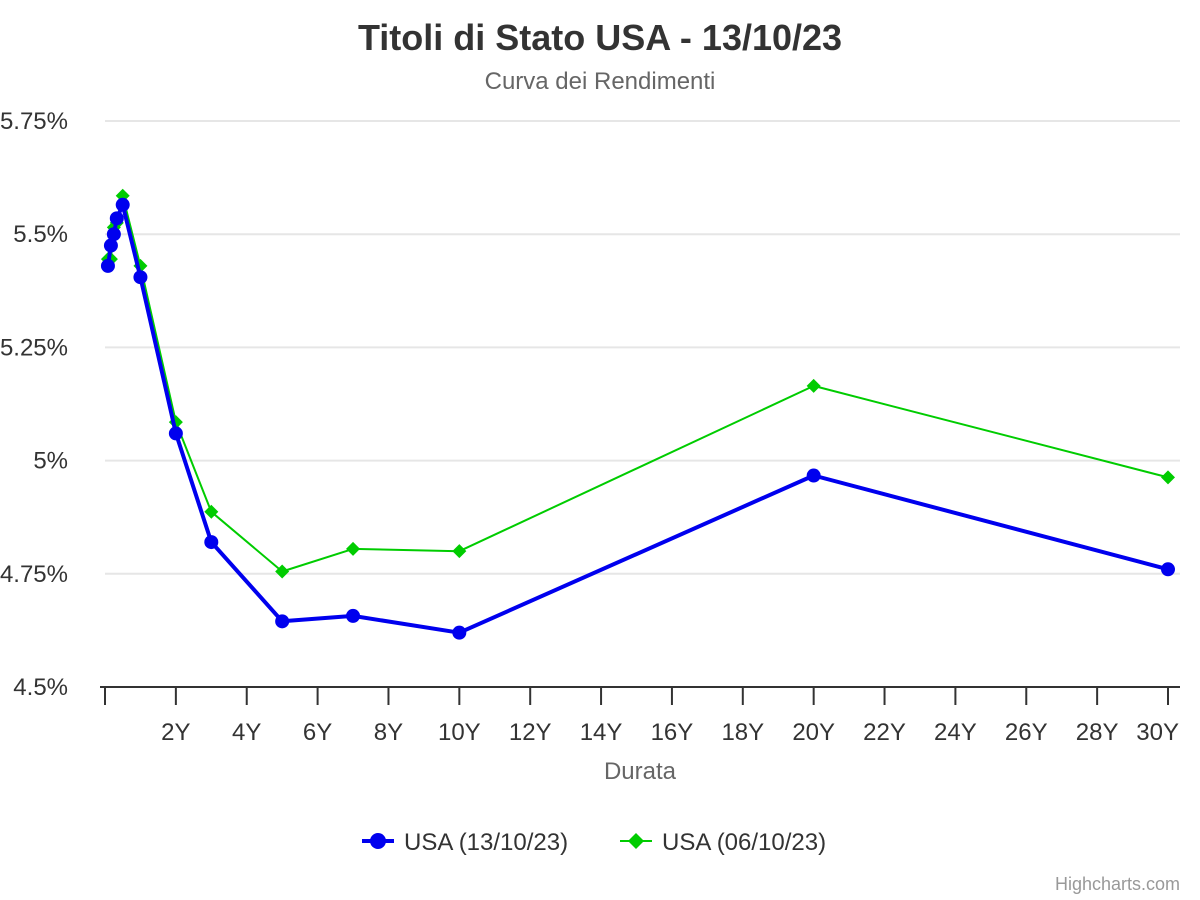 Image resolution: width=1200 pixels, height=900 pixels. I want to click on y-tick-label: 5%, so click(50, 461).